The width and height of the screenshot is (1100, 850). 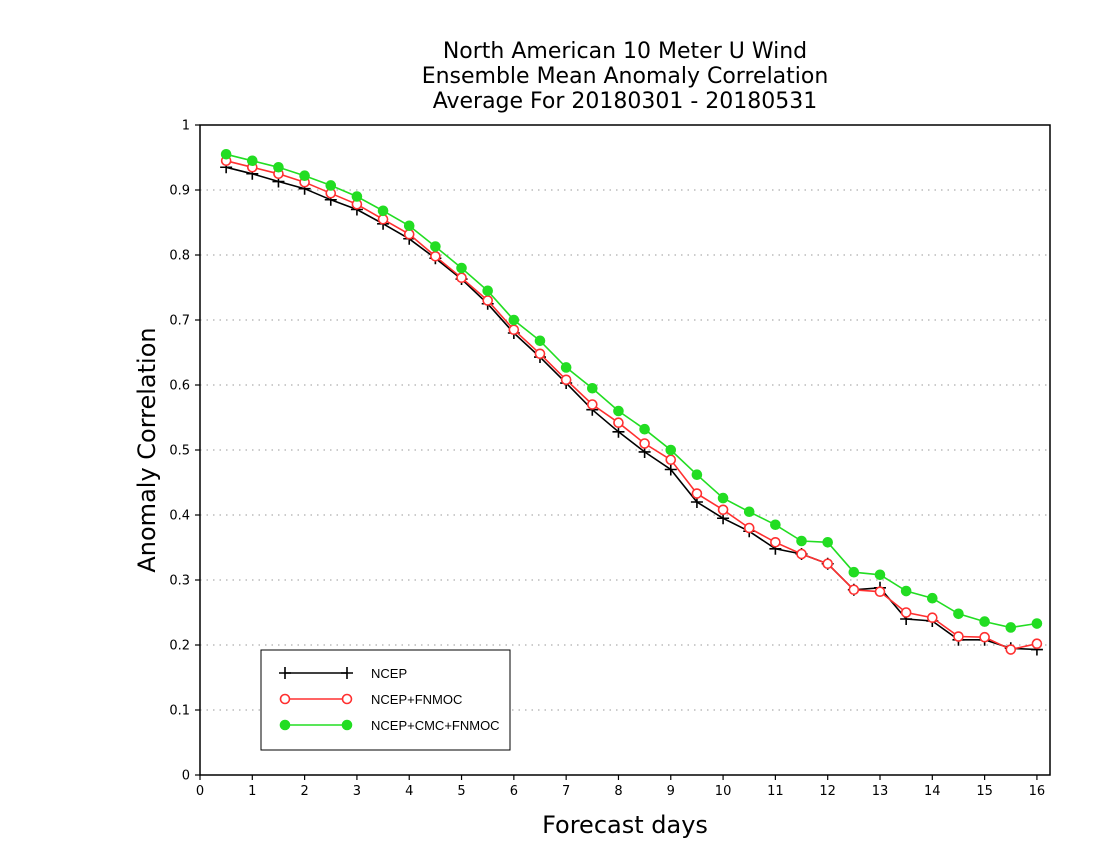 I want to click on legend: NCEP NCEP+FNMOC NCEP+CMC+FNMOC, so click(x=385, y=700).